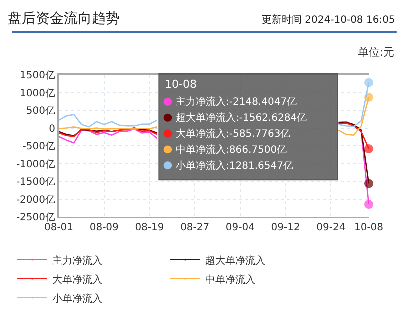 The image size is (400, 325). What do you see at coordinates (77, 260) in the screenshot?
I see `legend-label: 主力净流入` at bounding box center [77, 260].